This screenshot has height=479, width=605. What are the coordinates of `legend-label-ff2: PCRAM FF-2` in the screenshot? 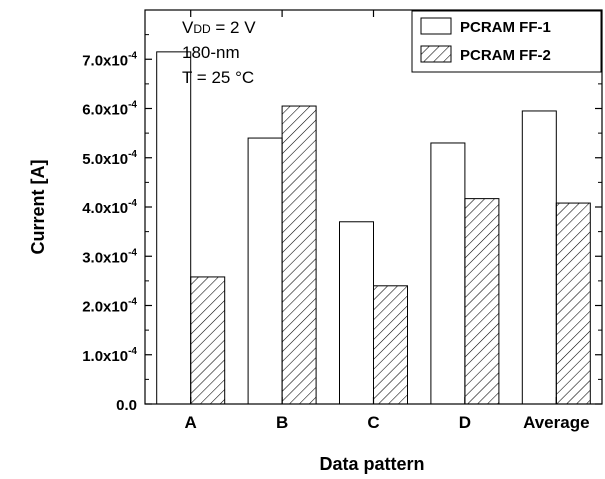 It's located at (505, 55).